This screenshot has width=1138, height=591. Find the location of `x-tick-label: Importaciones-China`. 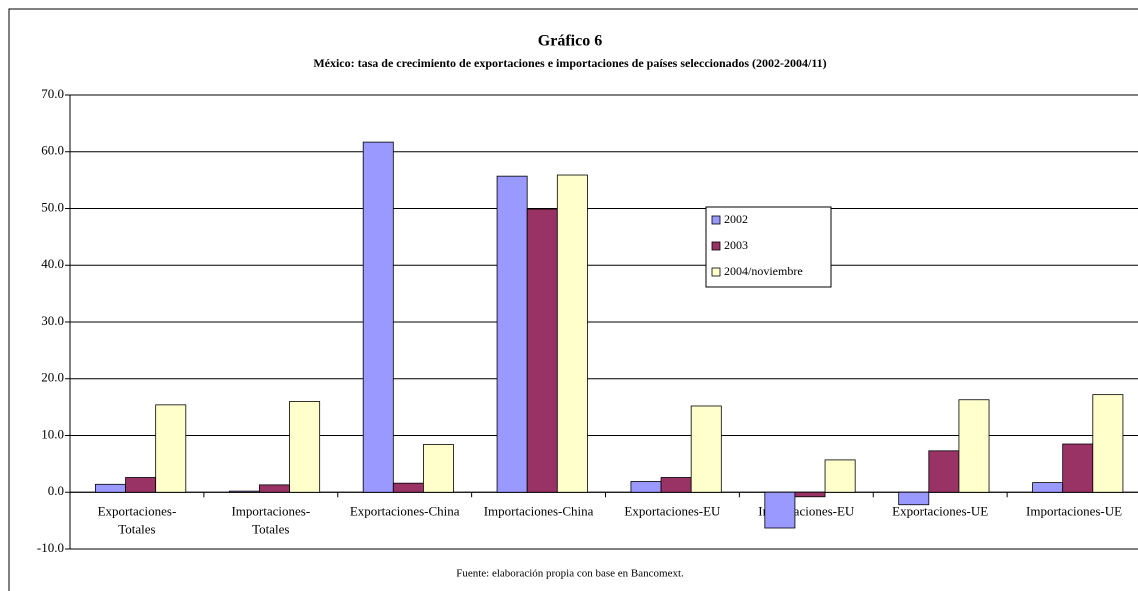

x-tick-label: Importaciones-China is located at coordinates (539, 510).